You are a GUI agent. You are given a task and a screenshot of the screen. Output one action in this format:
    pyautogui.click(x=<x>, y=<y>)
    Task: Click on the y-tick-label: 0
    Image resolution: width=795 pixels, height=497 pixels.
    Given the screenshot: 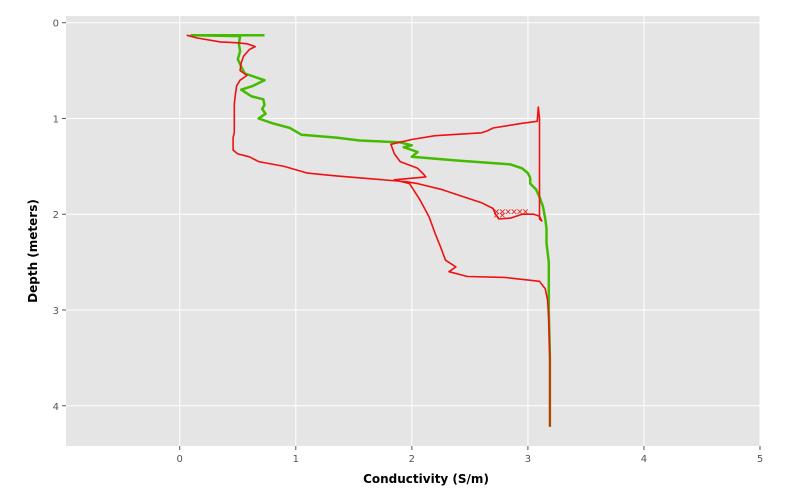 What is the action you would take?
    pyautogui.click(x=56, y=24)
    